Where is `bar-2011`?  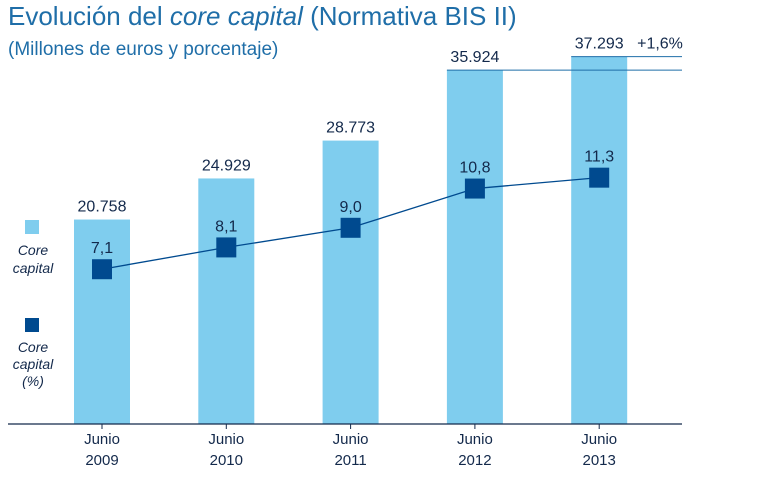
bar-2011 is located at coordinates (350, 282).